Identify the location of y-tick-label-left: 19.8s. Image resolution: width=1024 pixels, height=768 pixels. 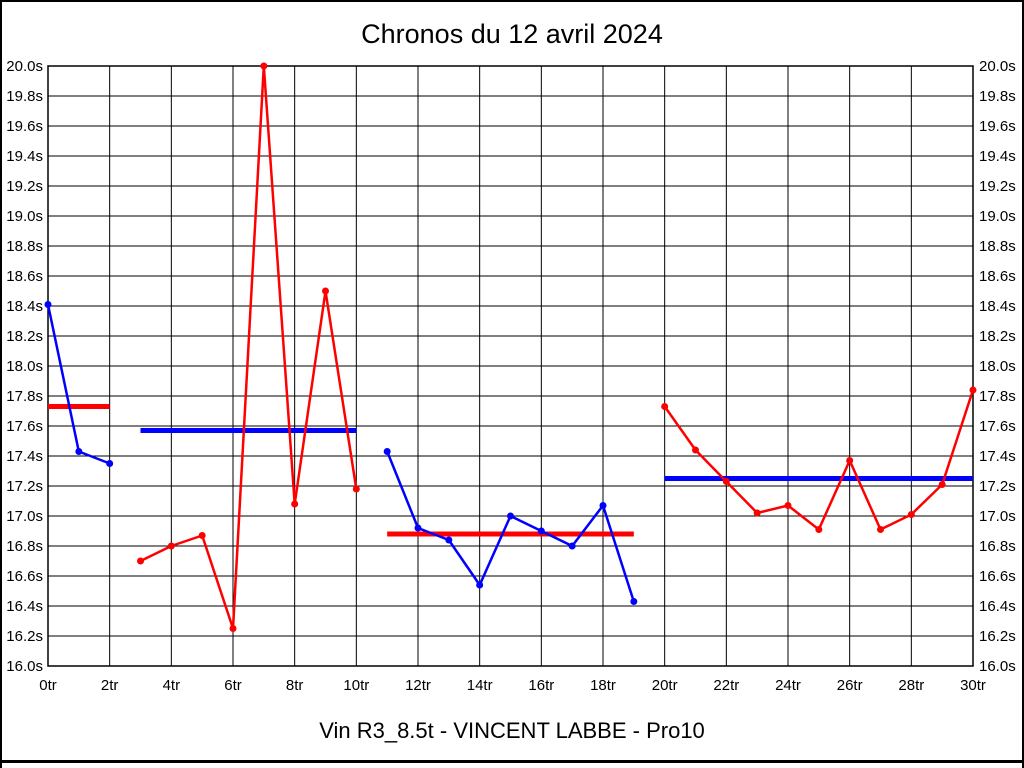
(24, 96).